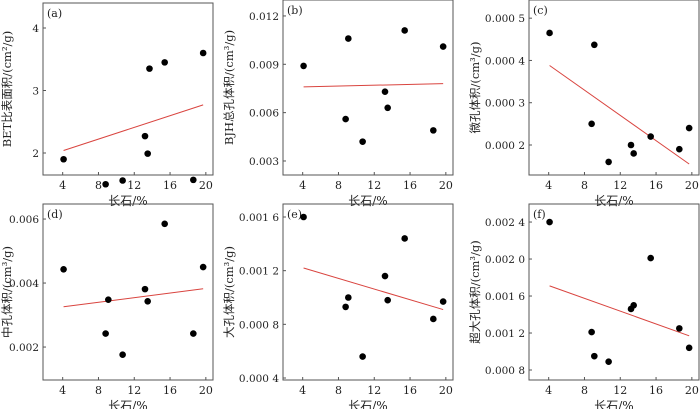 This screenshot has width=700, height=409. I want to click on y-tick-label: 0.009, so click(264, 65).